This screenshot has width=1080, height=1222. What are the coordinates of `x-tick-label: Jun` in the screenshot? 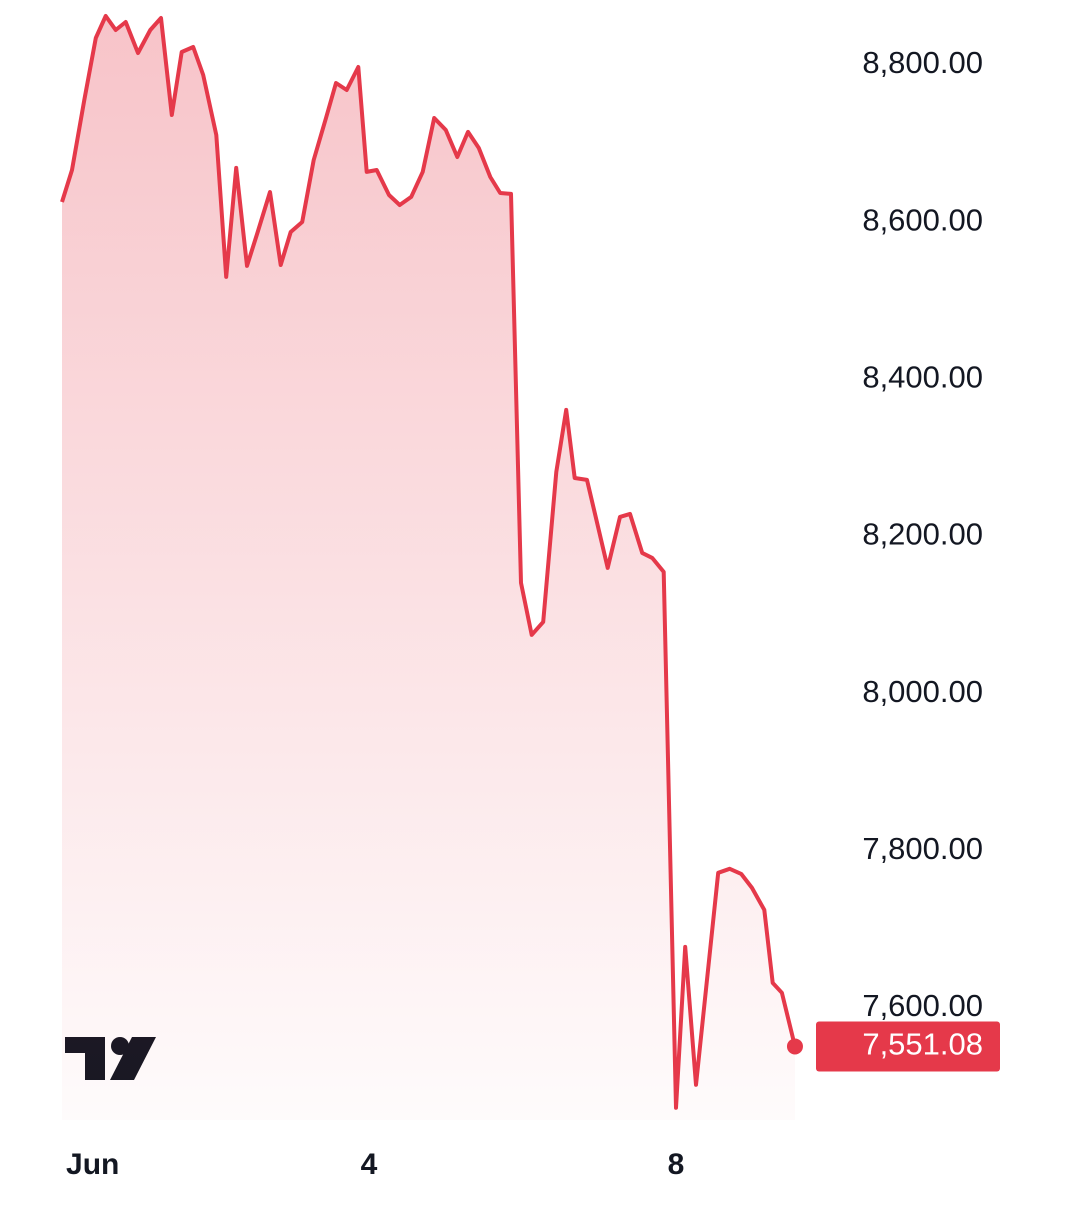 It's located at (92, 1164).